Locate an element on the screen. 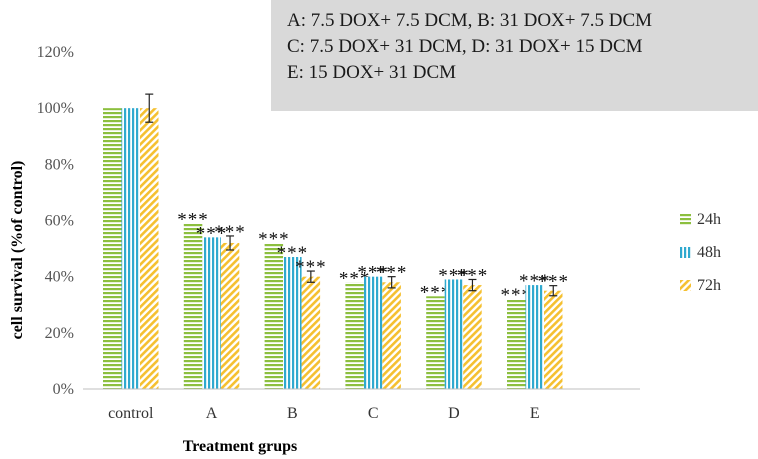  significance-mark-E-72h: *** is located at coordinates (554, 282).